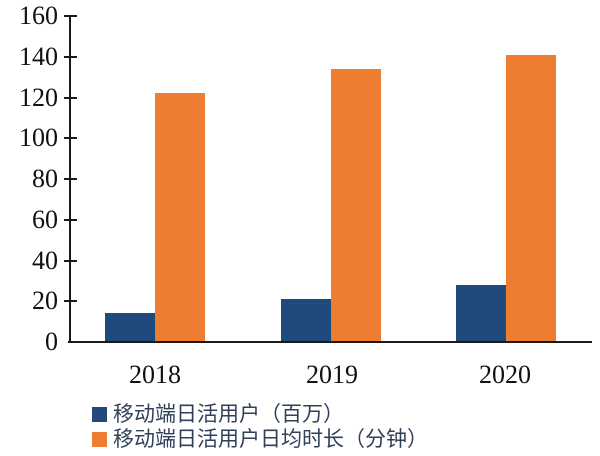  Describe the element at coordinates (45, 300) in the screenshot. I see `y-tick-label: 20` at that location.